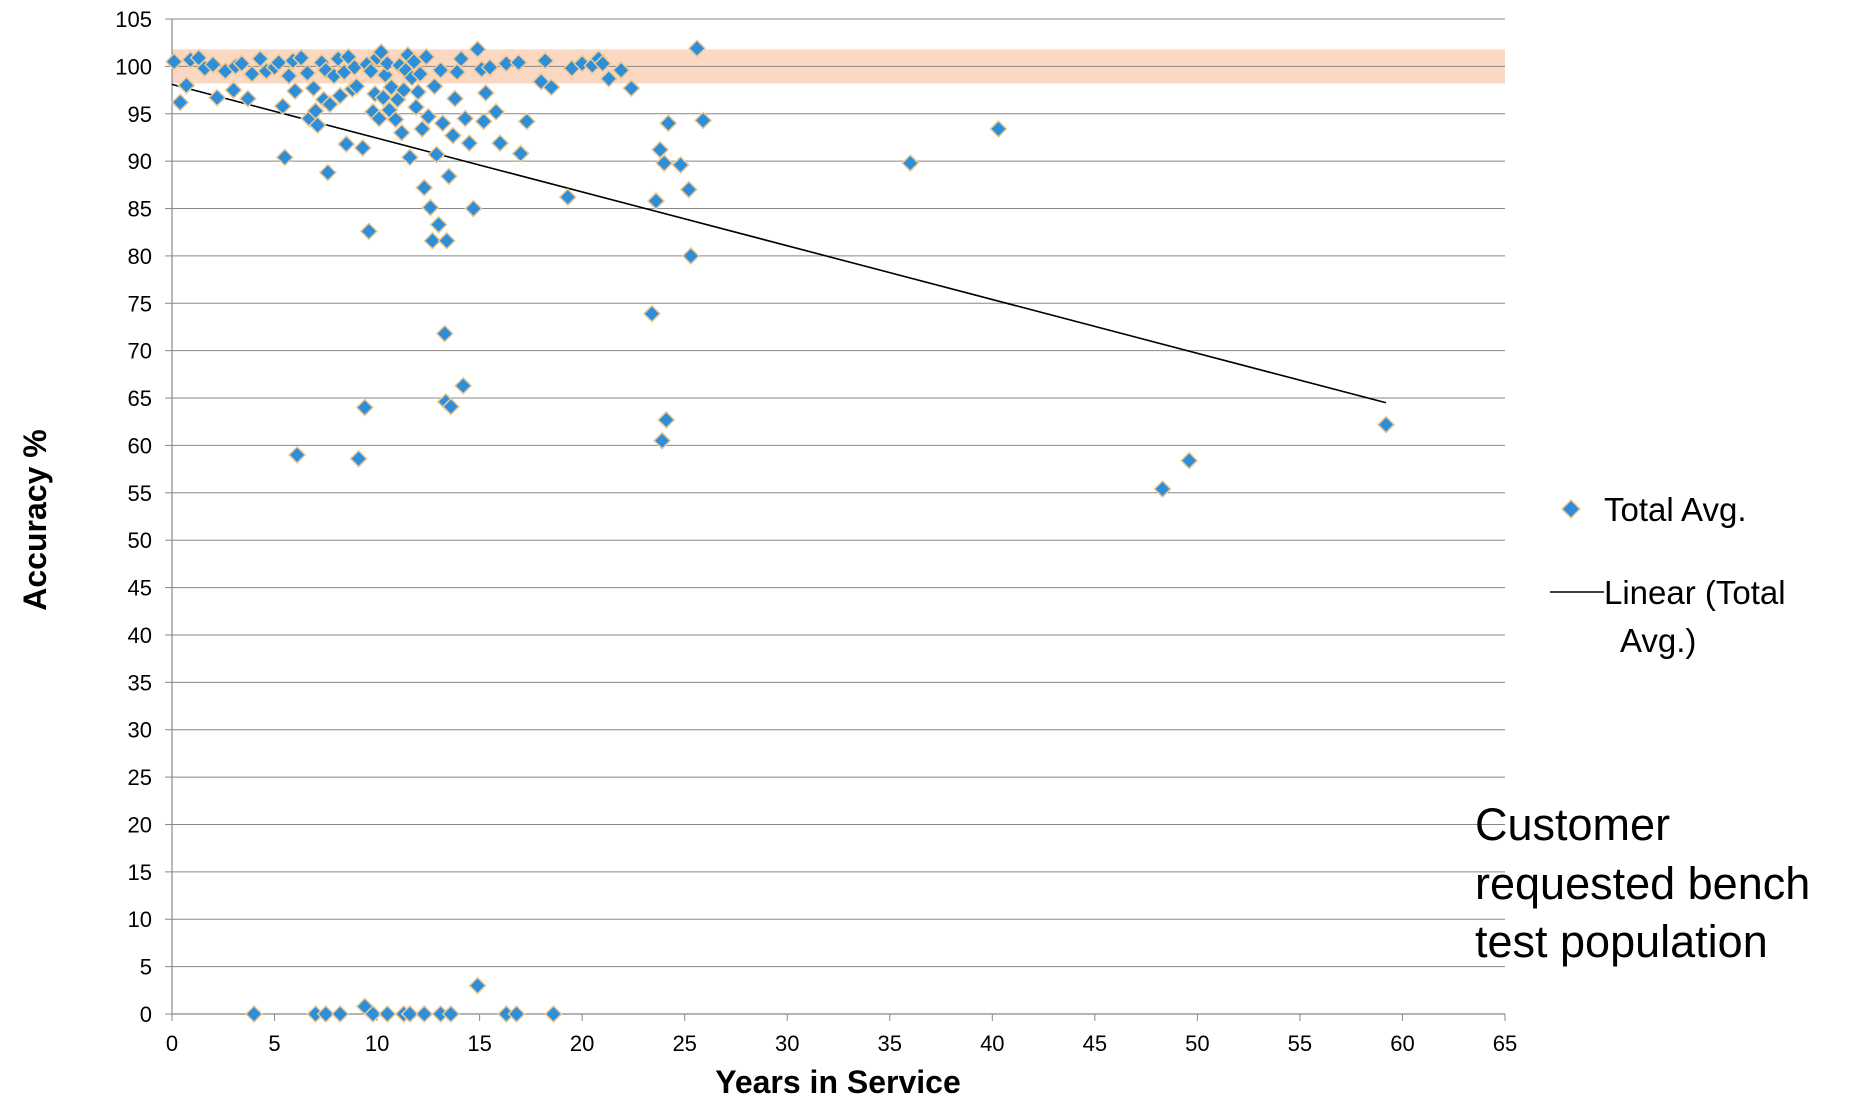 Image resolution: width=1852 pixels, height=1104 pixels. What do you see at coordinates (479, 1043) in the screenshot?
I see `x-tick-label-15: 15` at bounding box center [479, 1043].